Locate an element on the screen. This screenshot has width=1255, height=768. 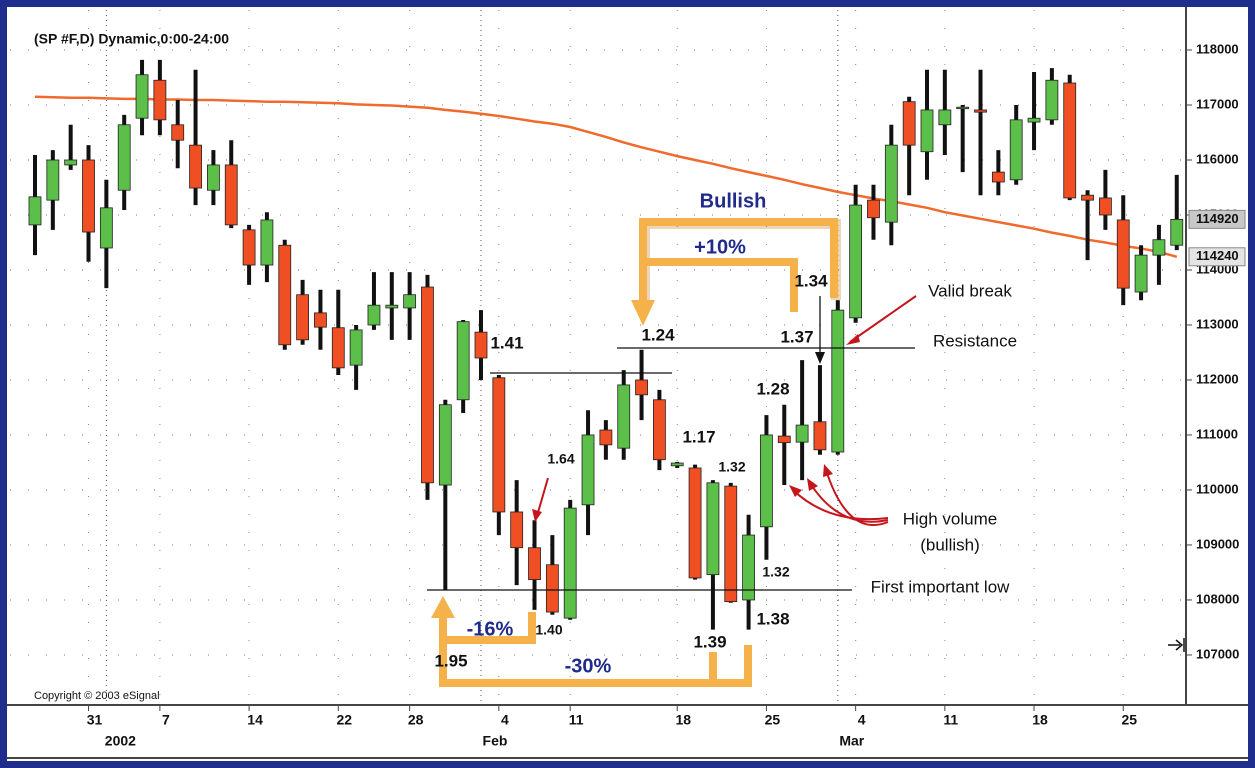
annotation: 1.24 is located at coordinates (658, 334).